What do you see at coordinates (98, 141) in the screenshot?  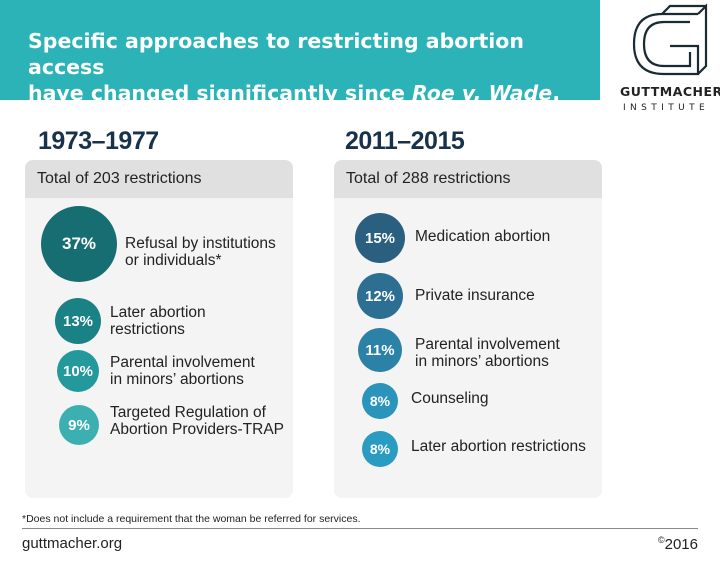 I see `left-period-heading: 1973–1977` at bounding box center [98, 141].